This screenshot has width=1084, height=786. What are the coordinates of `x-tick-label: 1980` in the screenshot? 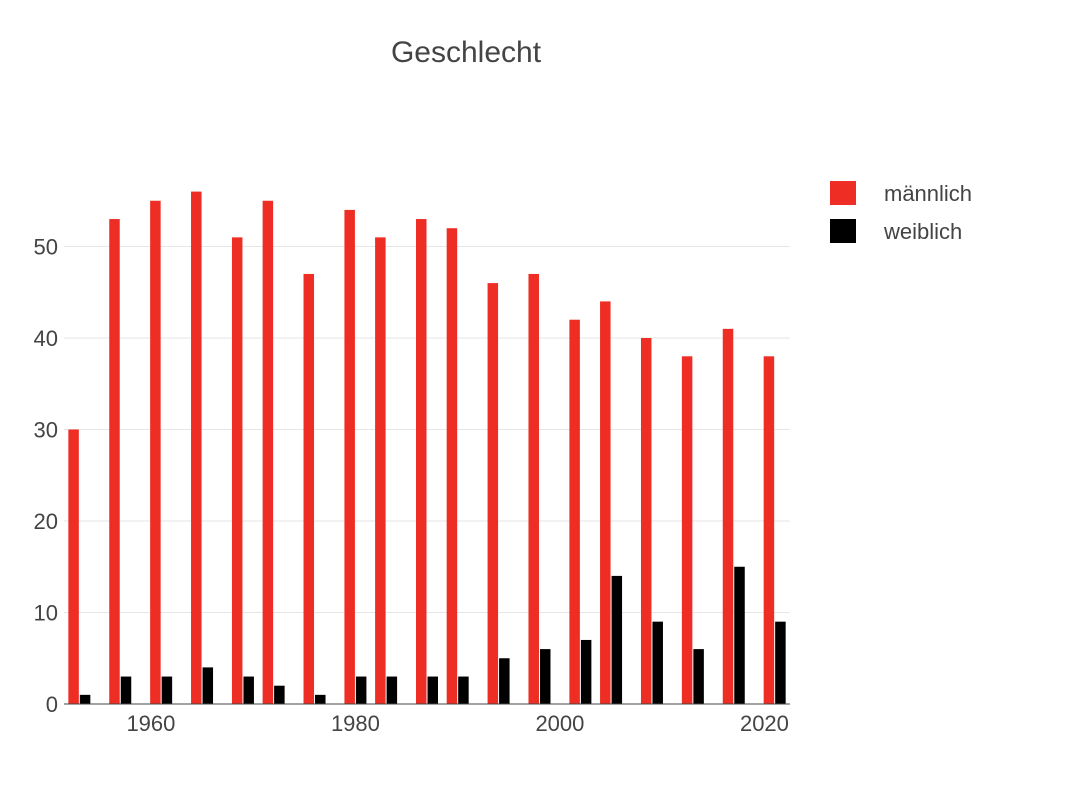 It's located at (355, 723).